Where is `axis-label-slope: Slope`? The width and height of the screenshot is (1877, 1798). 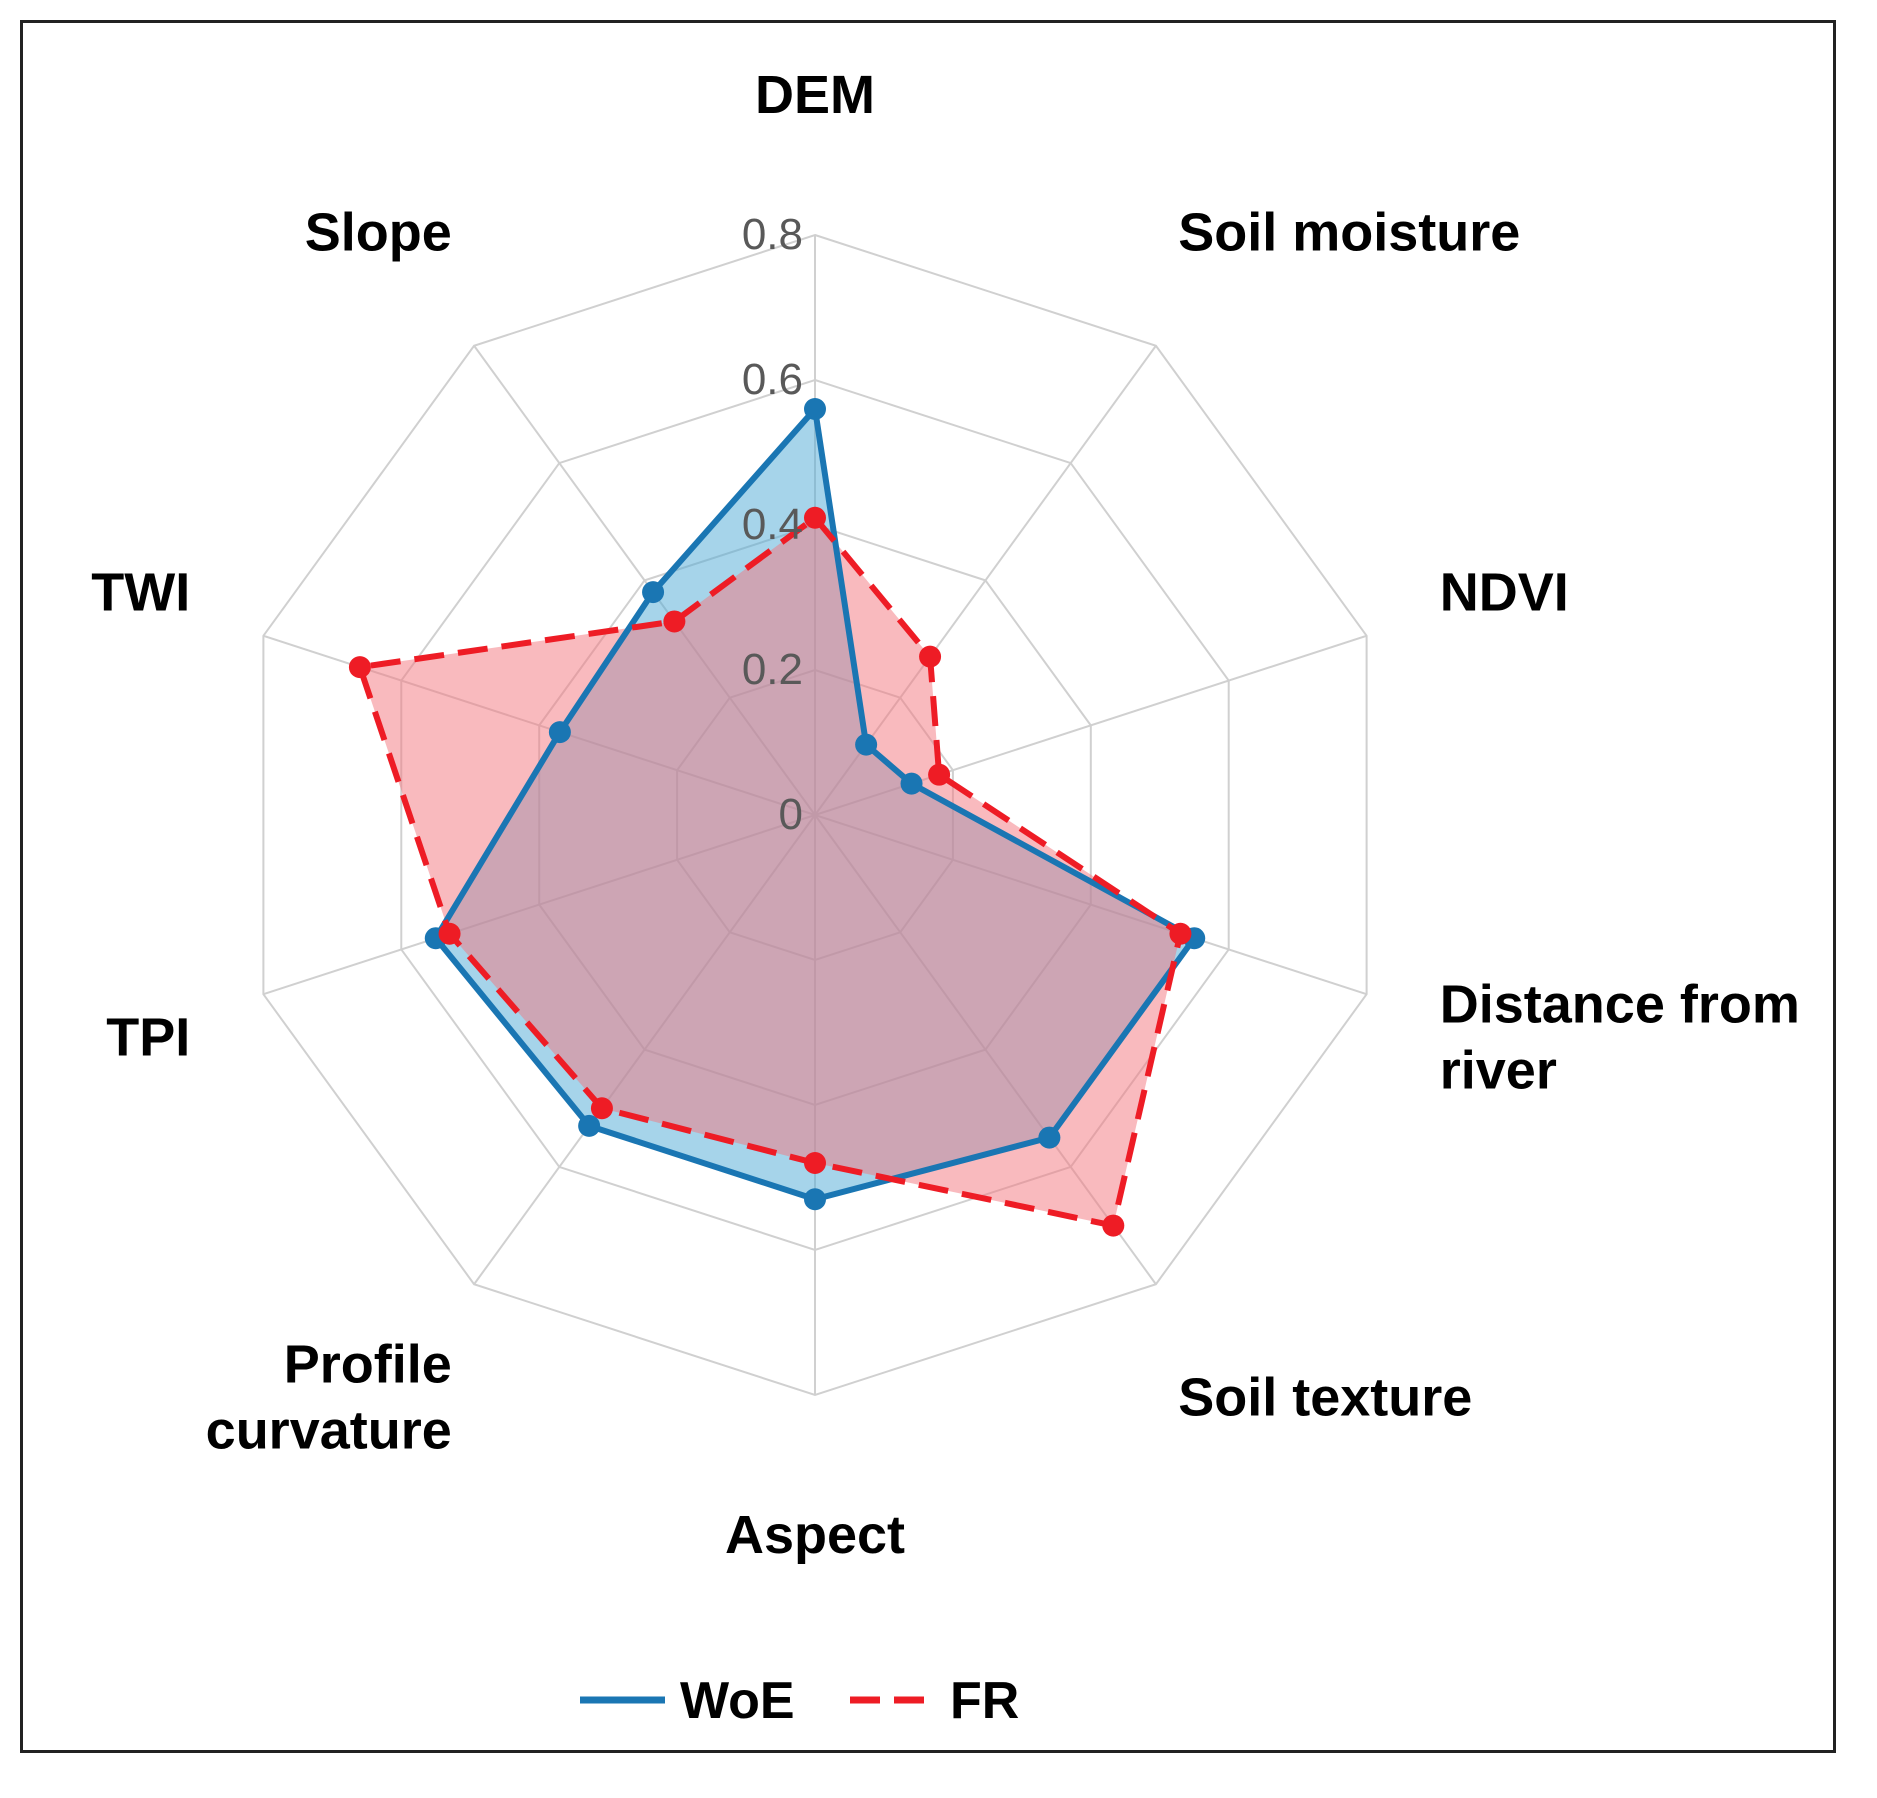 axis-label-slope: Slope is located at coordinates (378, 233).